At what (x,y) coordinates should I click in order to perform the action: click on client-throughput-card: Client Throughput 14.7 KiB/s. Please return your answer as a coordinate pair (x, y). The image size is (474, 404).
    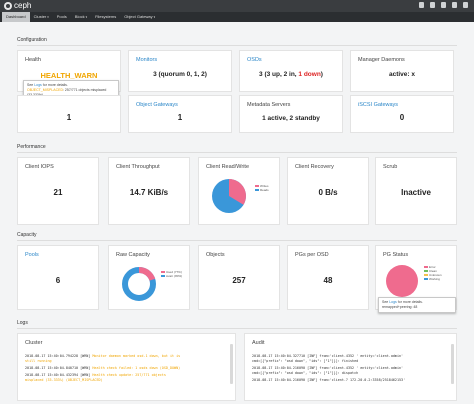
    Looking at the image, I should click on (149, 191).